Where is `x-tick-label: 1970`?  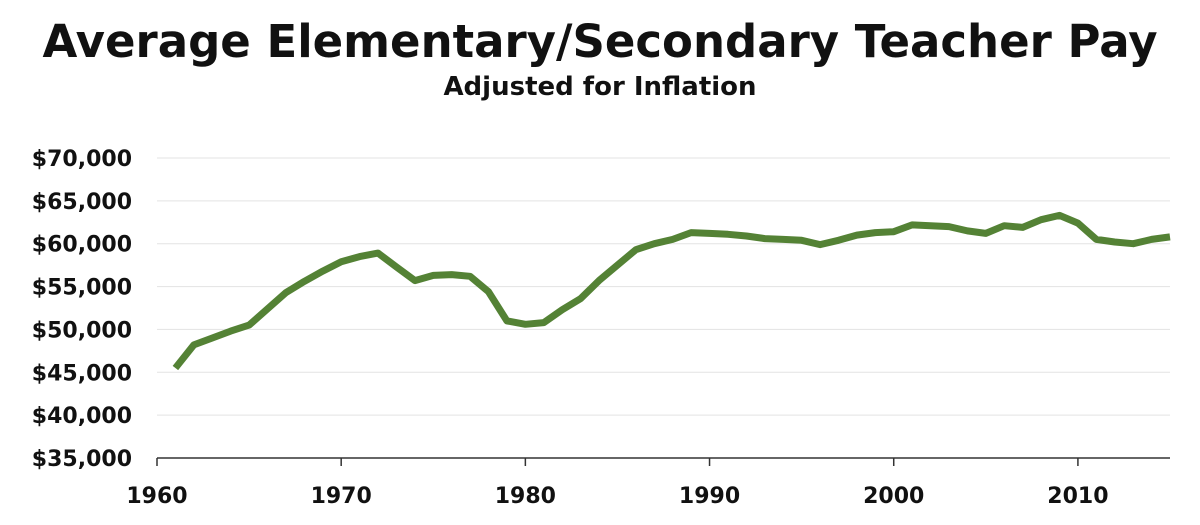 x-tick-label: 1970 is located at coordinates (341, 496).